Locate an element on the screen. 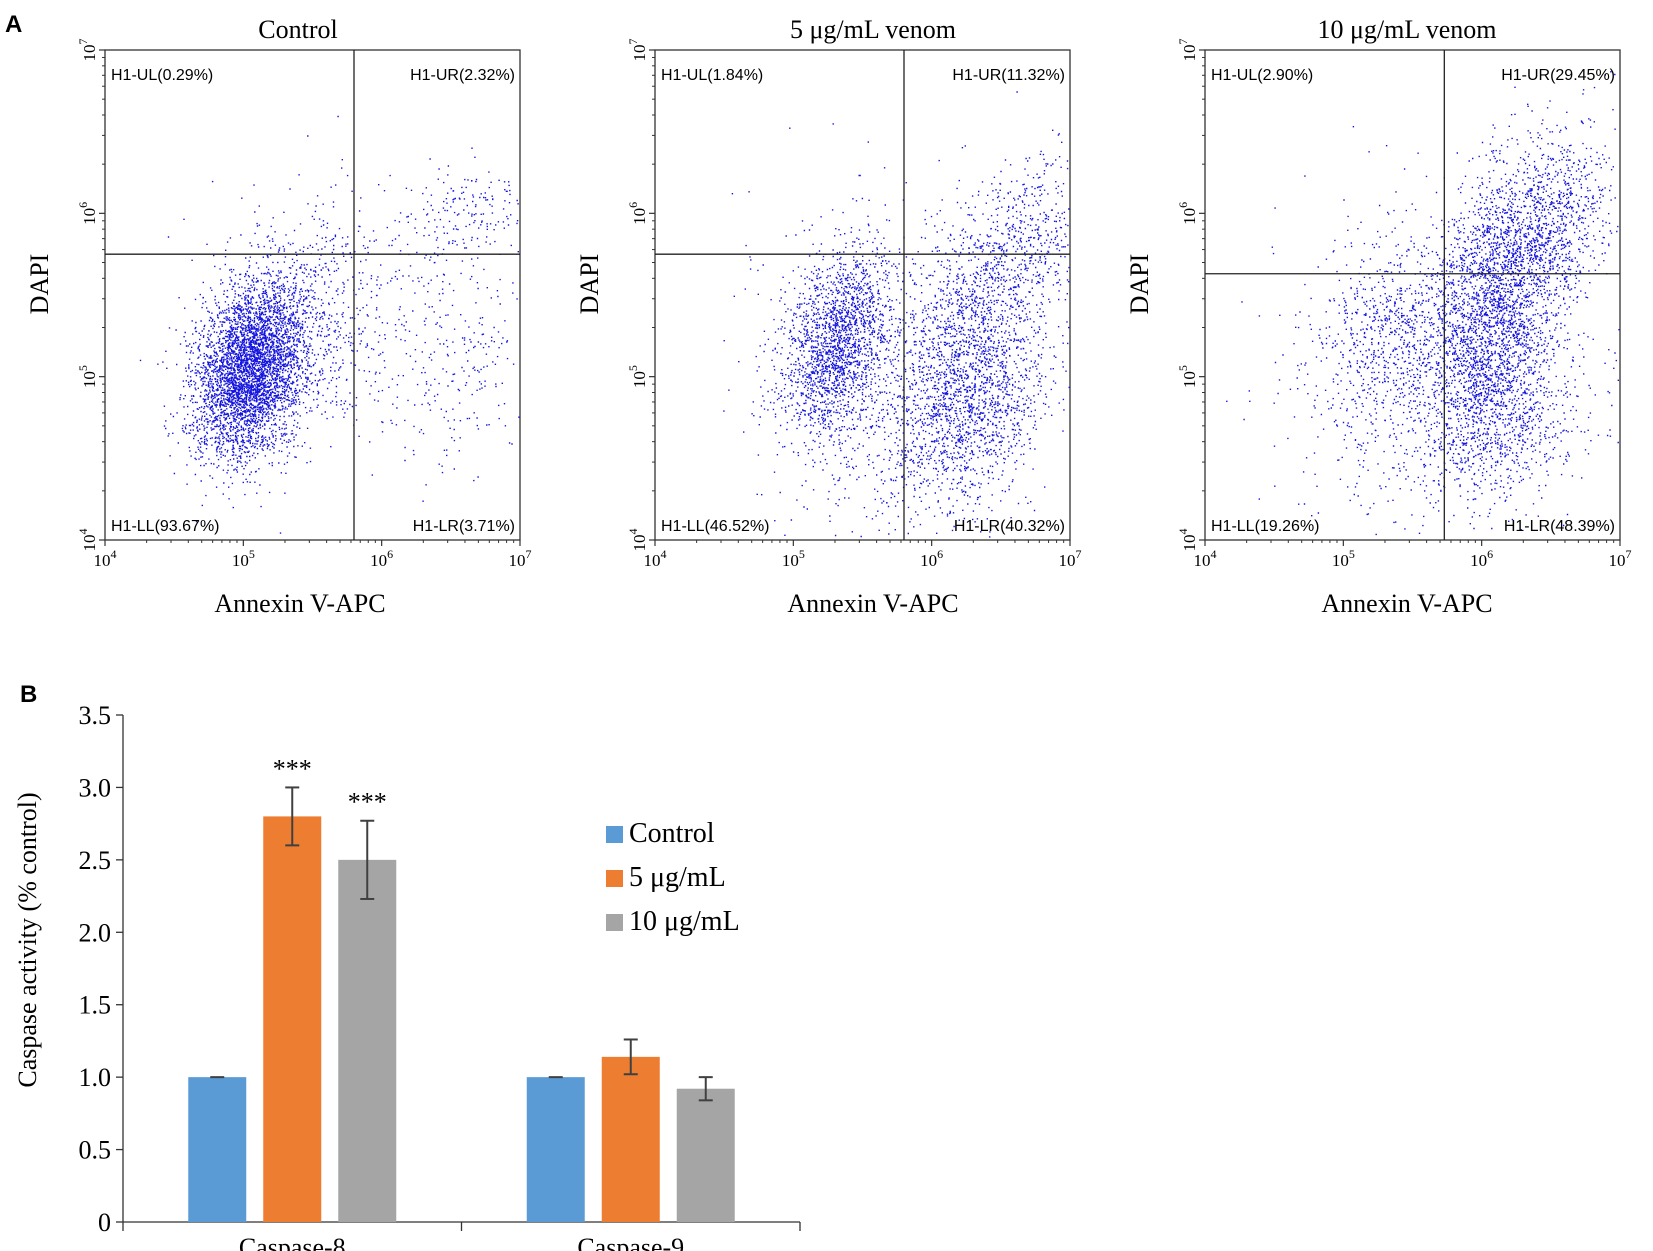  bar-y-tick-label: 3.5 is located at coordinates (95, 715).